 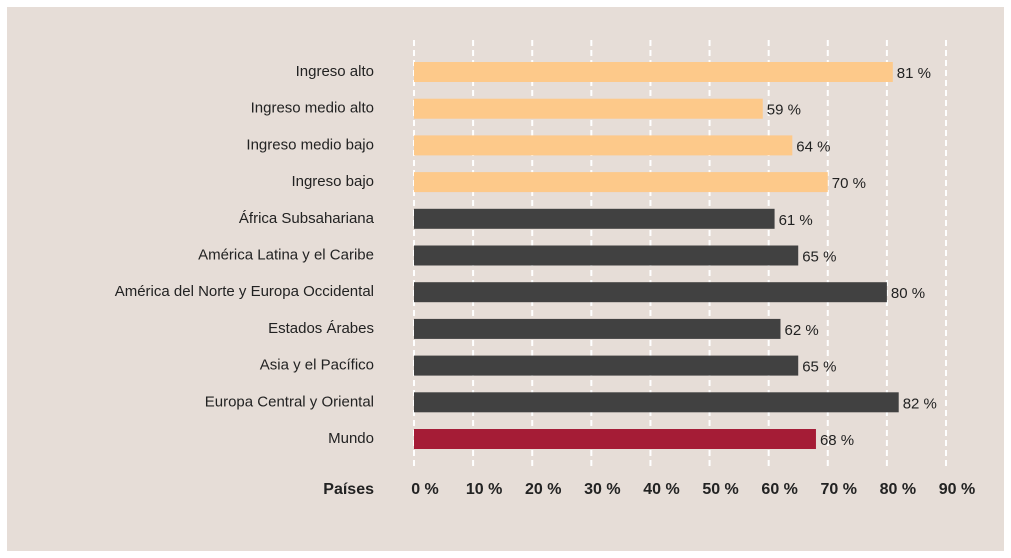 What do you see at coordinates (908, 293) in the screenshot?
I see `value-label: 80 %` at bounding box center [908, 293].